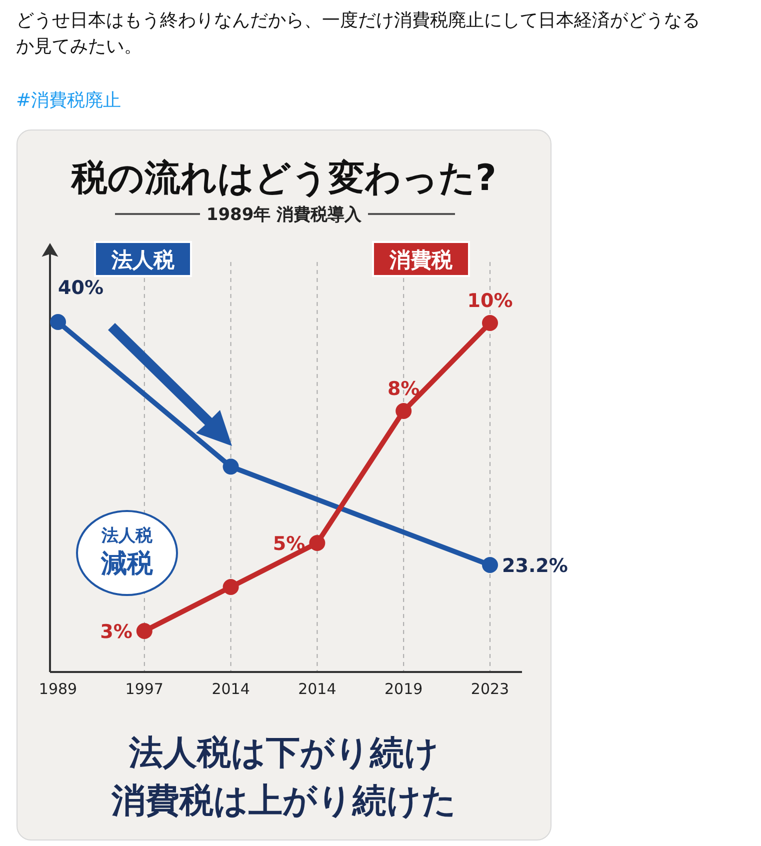 The width and height of the screenshot is (761, 846). What do you see at coordinates (490, 689) in the screenshot?
I see `x-tick-label: 2023` at bounding box center [490, 689].